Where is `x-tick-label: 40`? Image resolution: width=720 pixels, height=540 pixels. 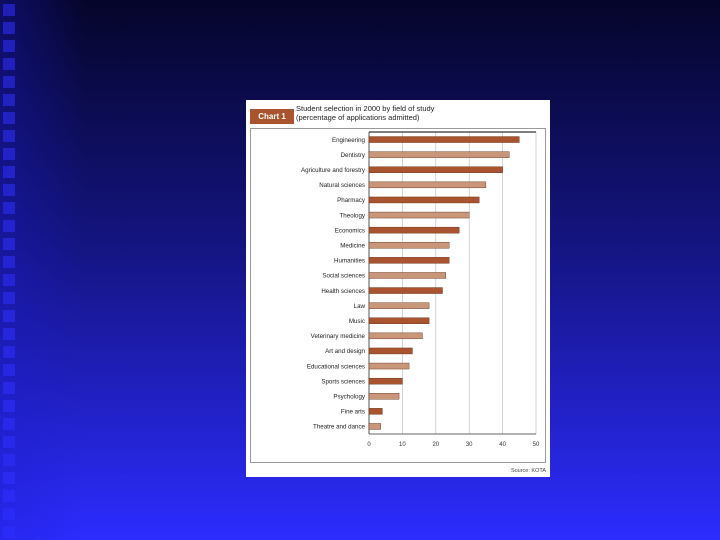 x-tick-label: 40 is located at coordinates (502, 445).